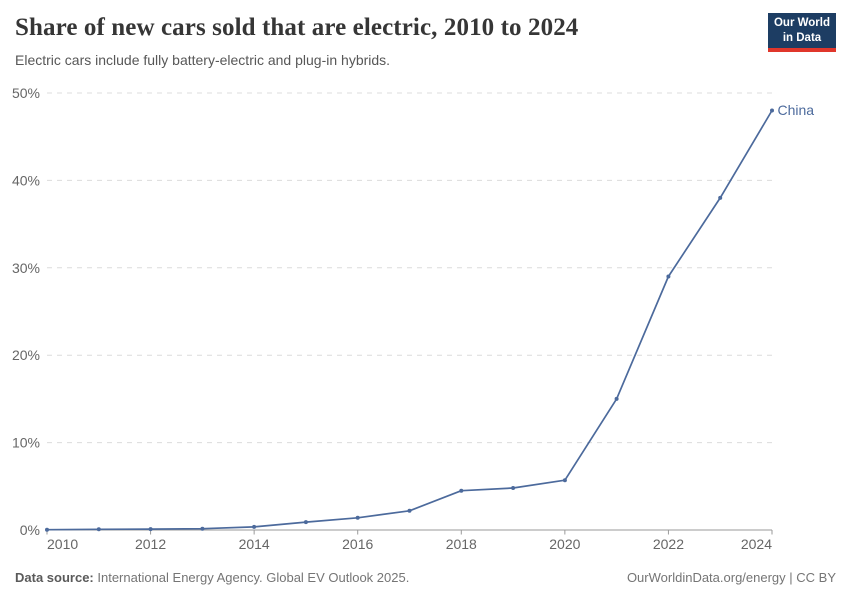 This screenshot has height=600, width=850. Describe the element at coordinates (150, 544) in the screenshot. I see `x-tick-label: 2012` at that location.